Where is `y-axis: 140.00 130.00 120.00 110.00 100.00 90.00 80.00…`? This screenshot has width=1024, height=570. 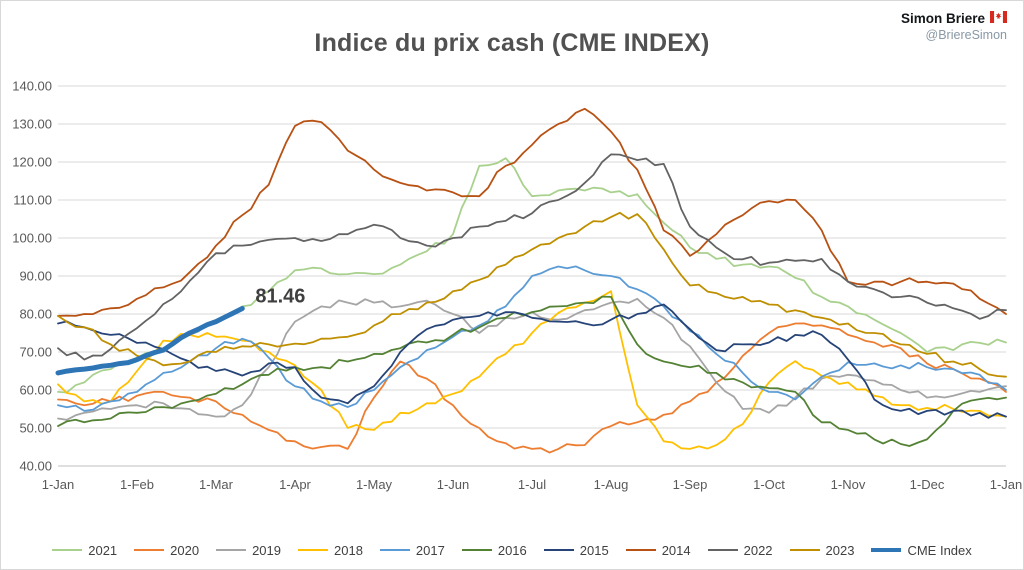
y-axis: 140.00 130.00 120.00 110.00 100.00 90.00 80.00… is located at coordinates (32, 276).